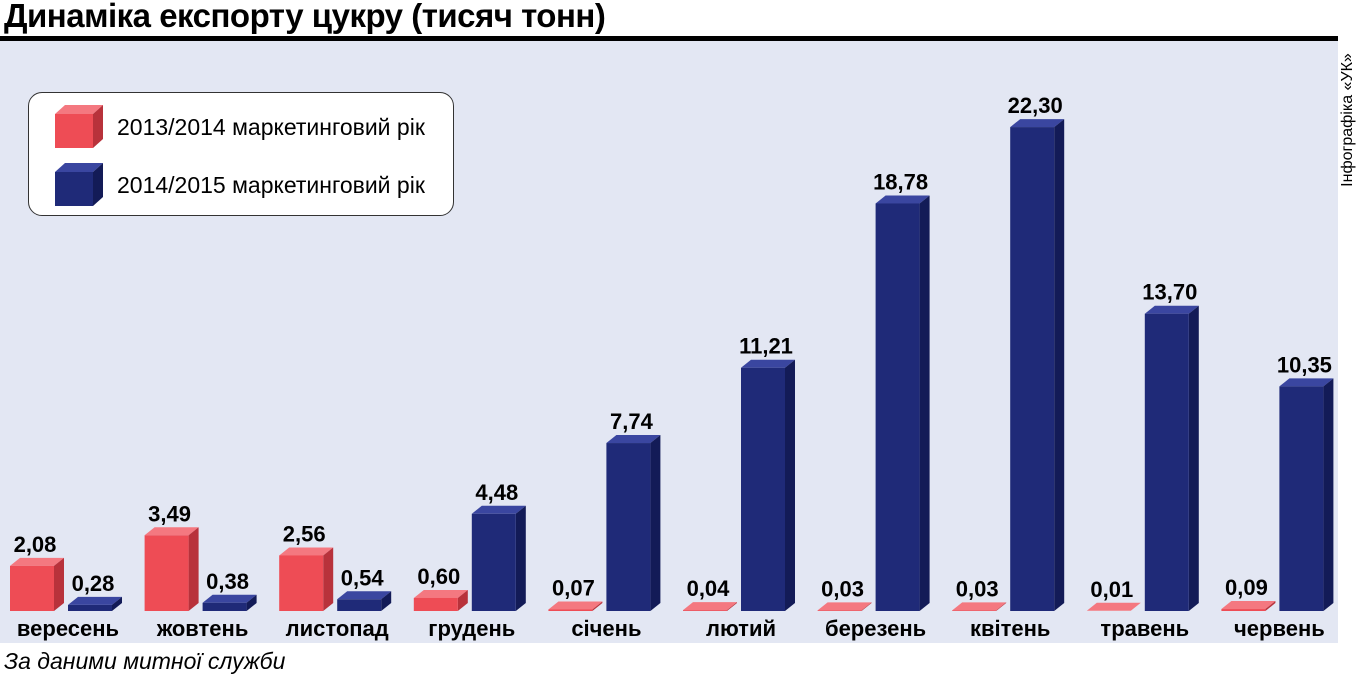  What do you see at coordinates (202, 628) in the screenshot?
I see `category-label-2: жовтень` at bounding box center [202, 628].